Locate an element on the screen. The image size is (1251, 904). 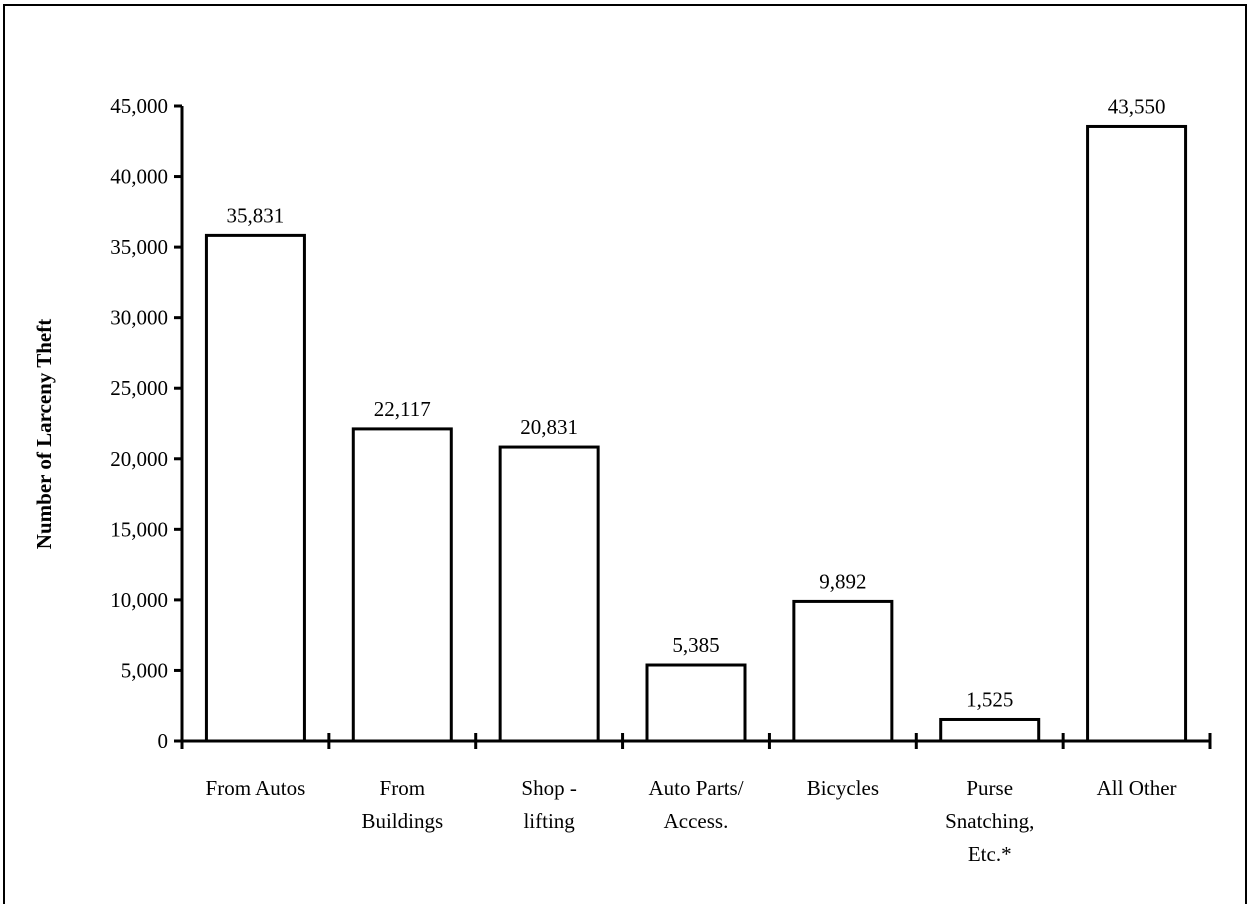
category-label: All Other is located at coordinates (1137, 788).